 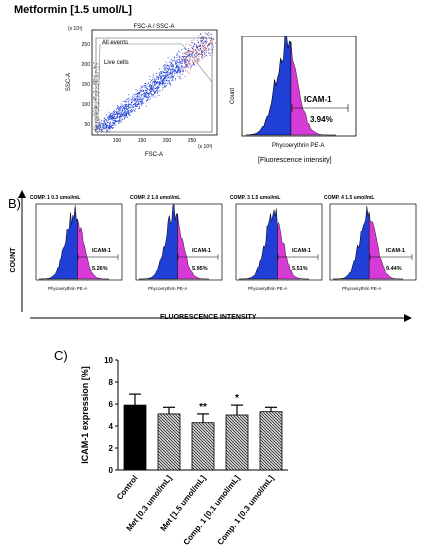 I want to click on y-tick-label: 0, so click(x=111, y=470).